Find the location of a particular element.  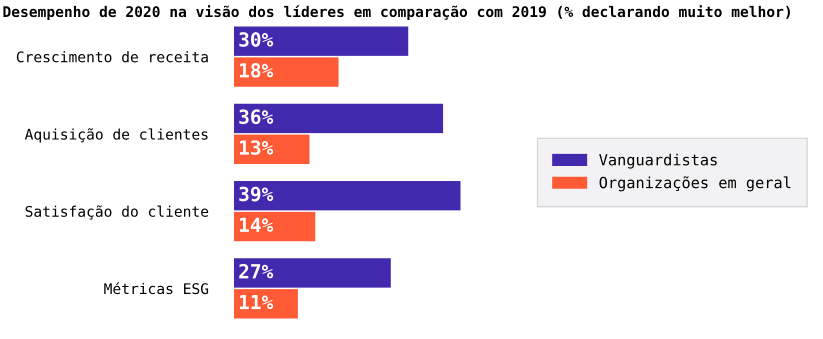

y-tick-label: Aquisição de clientes is located at coordinates (116, 135).